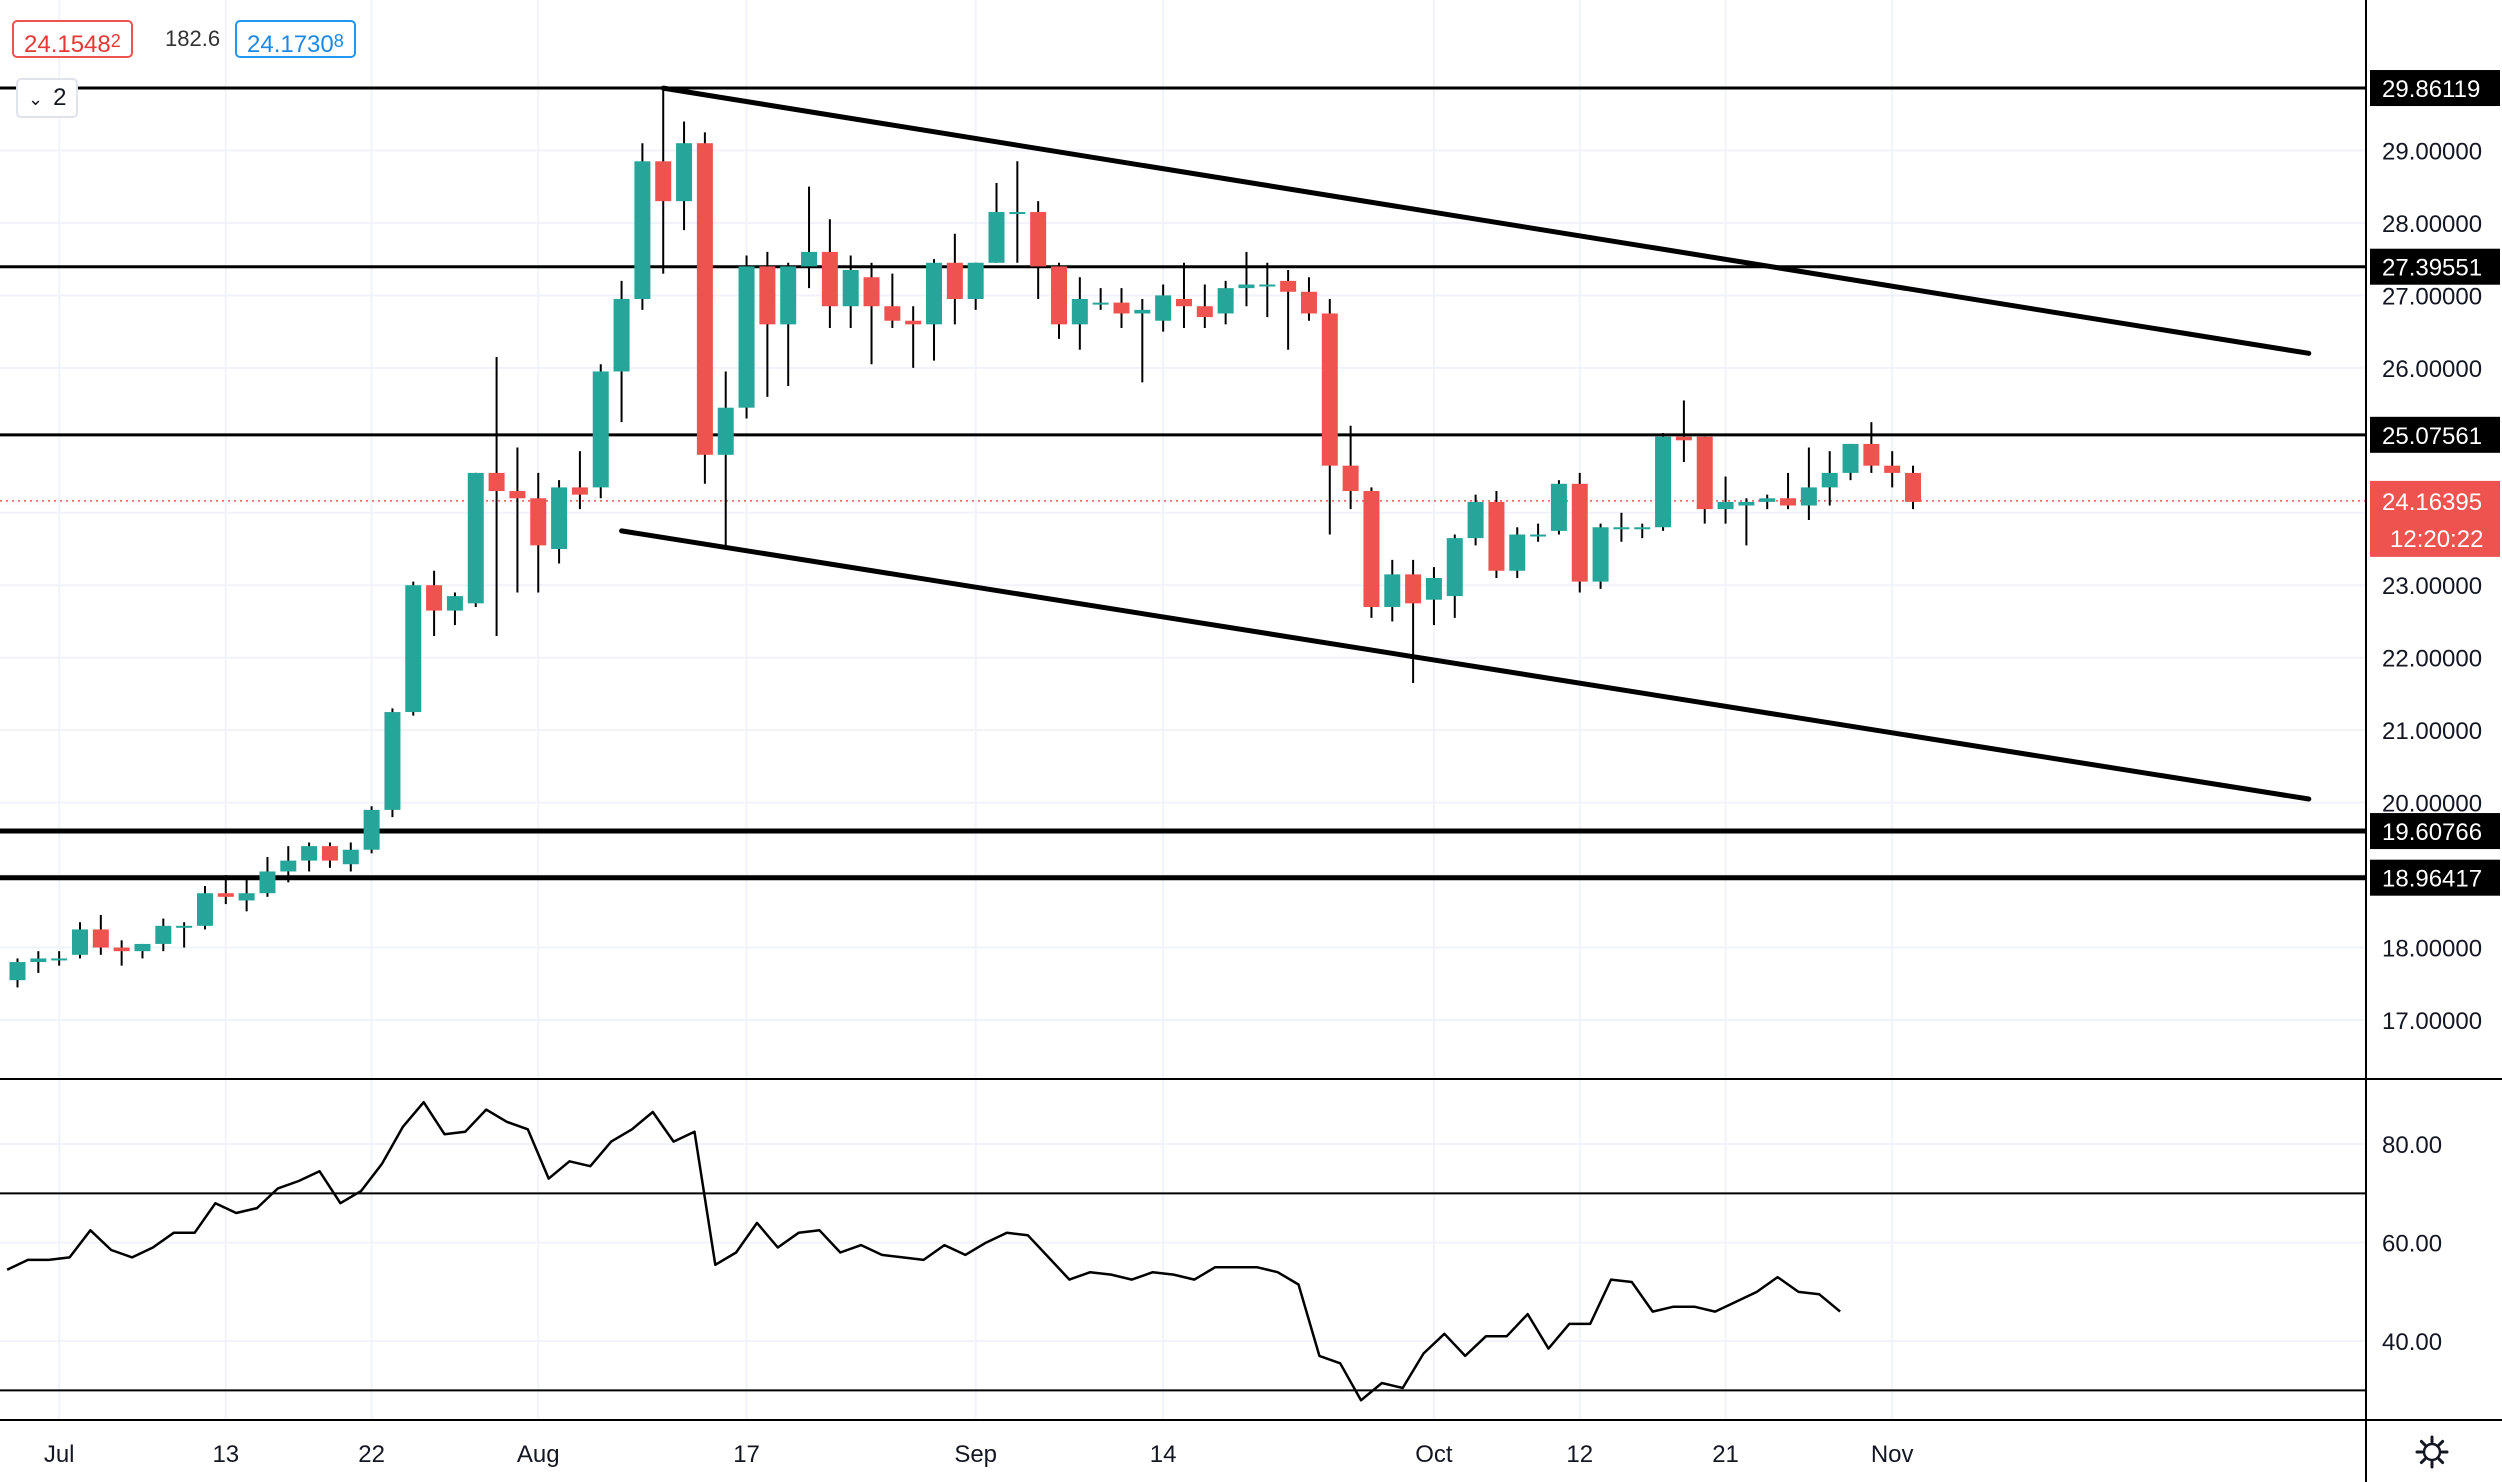 Image resolution: width=2502 pixels, height=1482 pixels. I want to click on level-price-label: 19.60766, so click(2432, 832).